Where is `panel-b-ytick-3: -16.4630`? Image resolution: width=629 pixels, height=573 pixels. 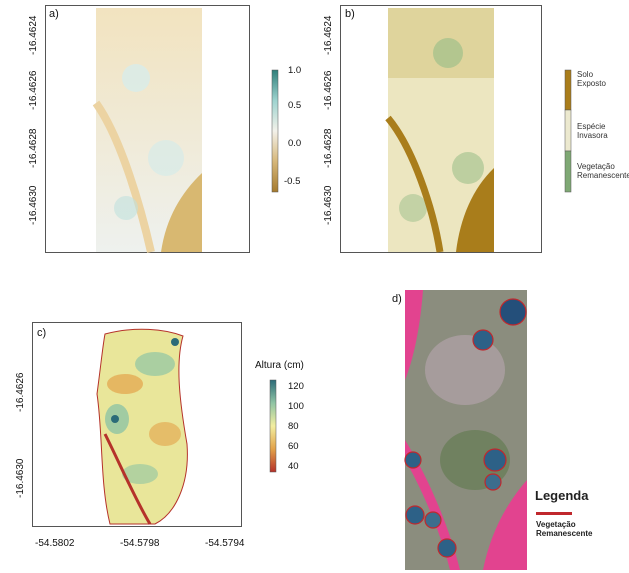 panel-b-ytick-3: -16.4630 is located at coordinates (328, 205).